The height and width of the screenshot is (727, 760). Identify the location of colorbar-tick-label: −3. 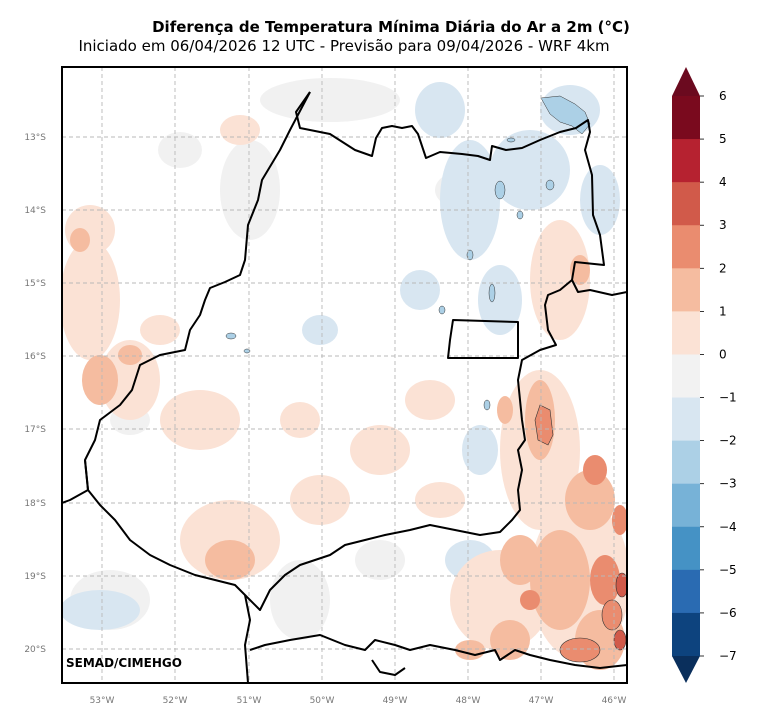
(728, 484).